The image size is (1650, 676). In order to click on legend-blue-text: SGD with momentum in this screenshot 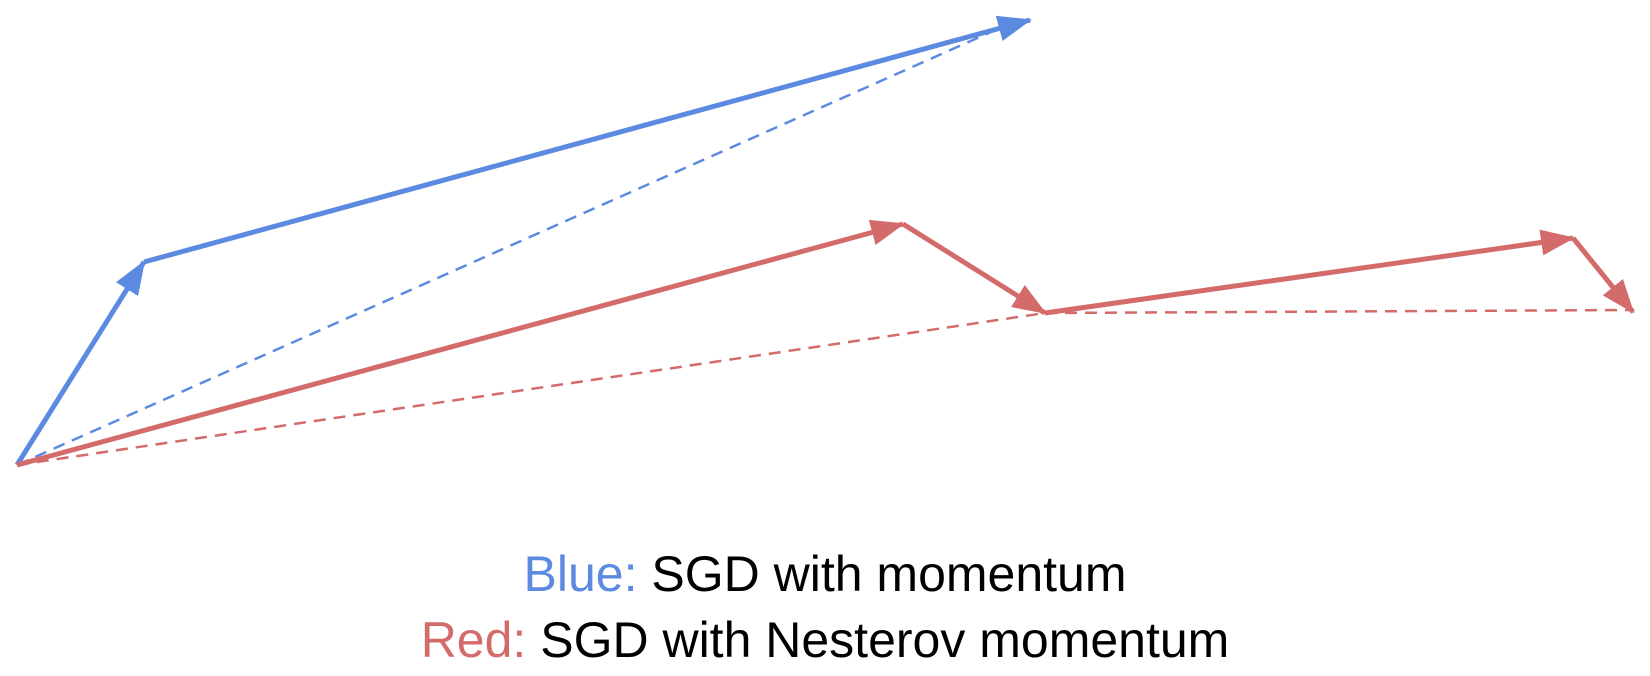, I will do `click(889, 574)`.